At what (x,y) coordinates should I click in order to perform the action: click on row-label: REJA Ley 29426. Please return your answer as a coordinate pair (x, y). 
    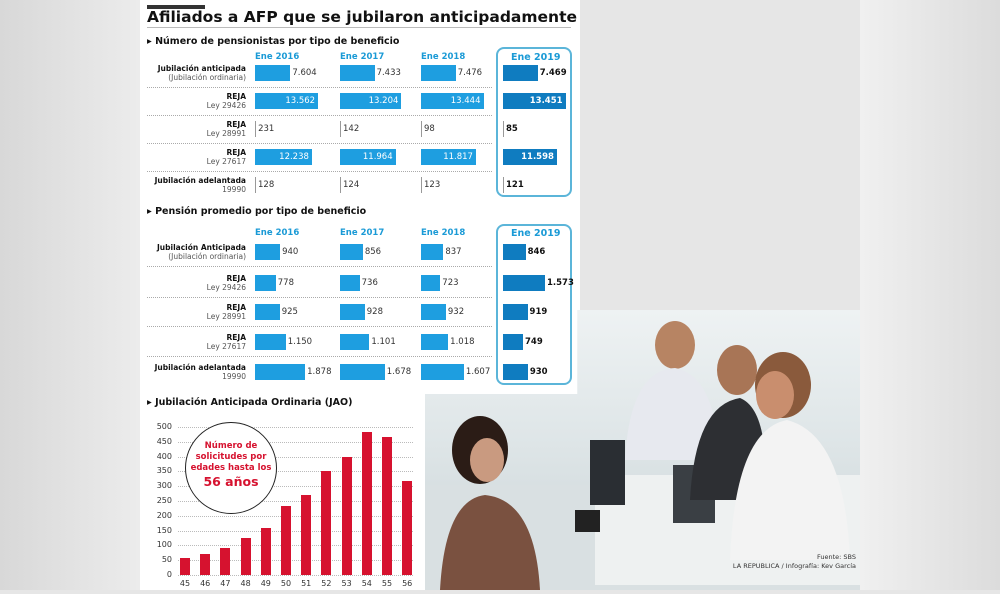
    Looking at the image, I should click on (194, 283).